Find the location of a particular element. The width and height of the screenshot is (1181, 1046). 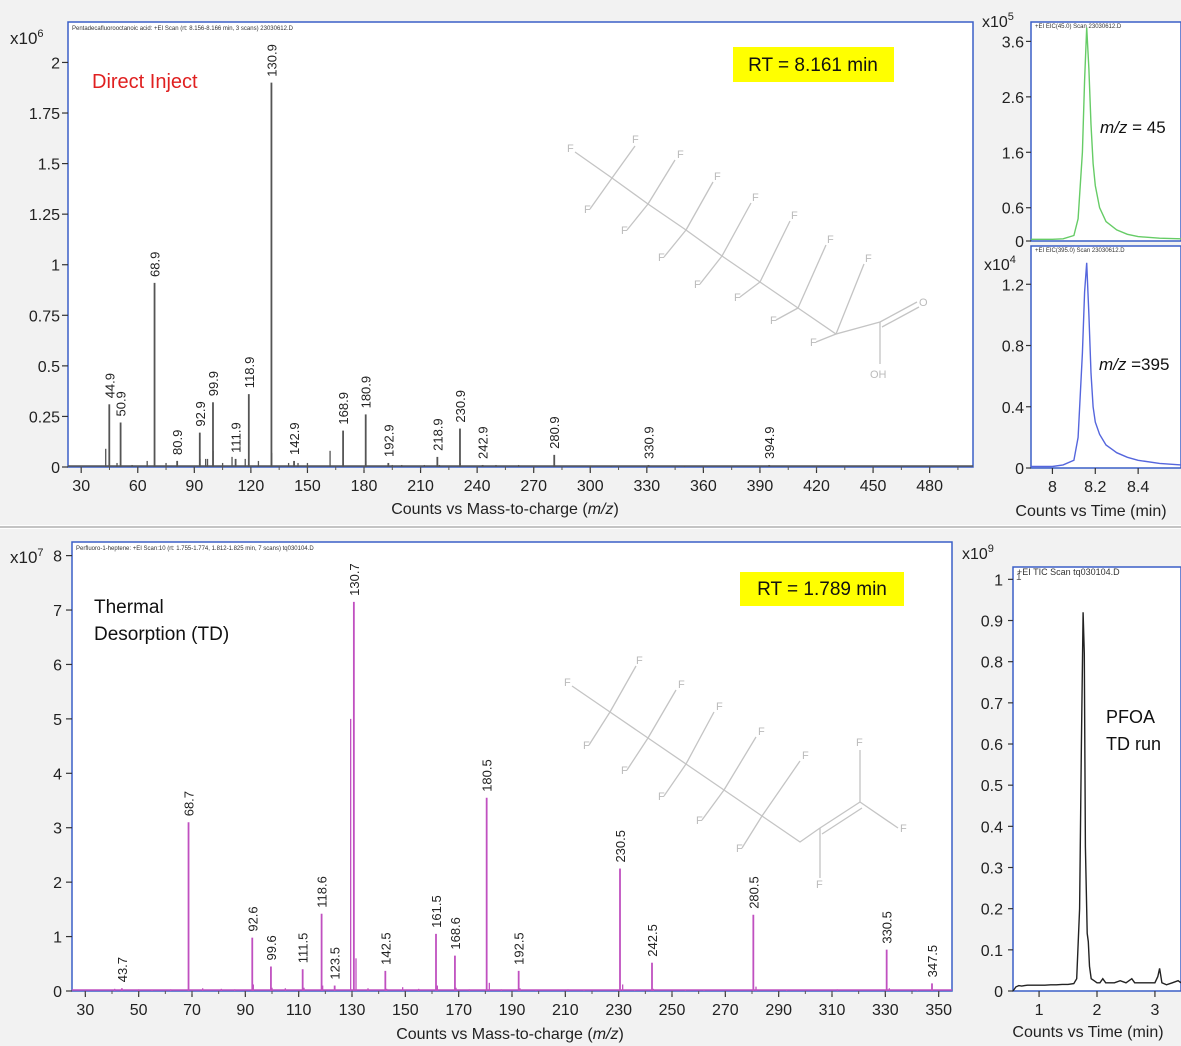

y-tick-label: 2.6 is located at coordinates (1013, 98).